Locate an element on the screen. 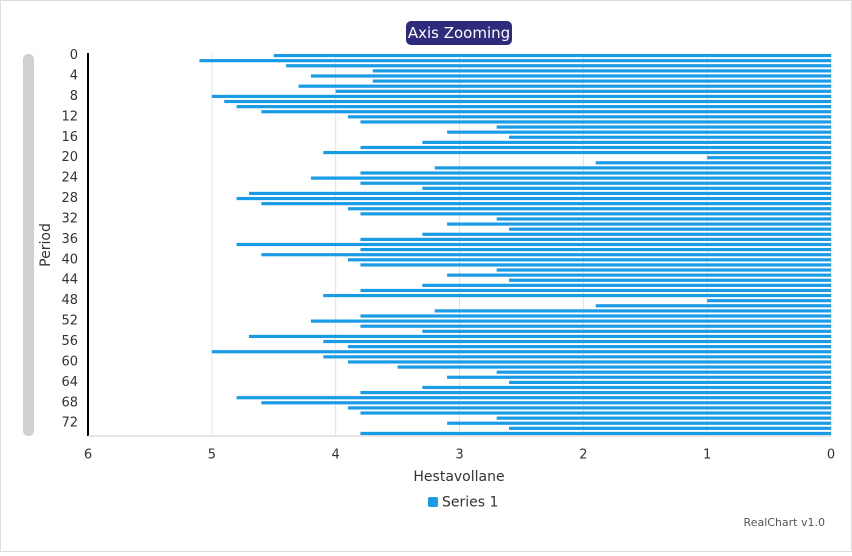 The height and width of the screenshot is (556, 852). x-tick-label: 5 is located at coordinates (212, 455).